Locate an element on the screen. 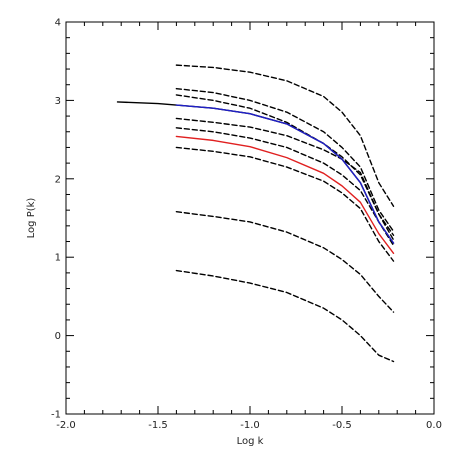  x-axis-label: Log k is located at coordinates (250, 441).